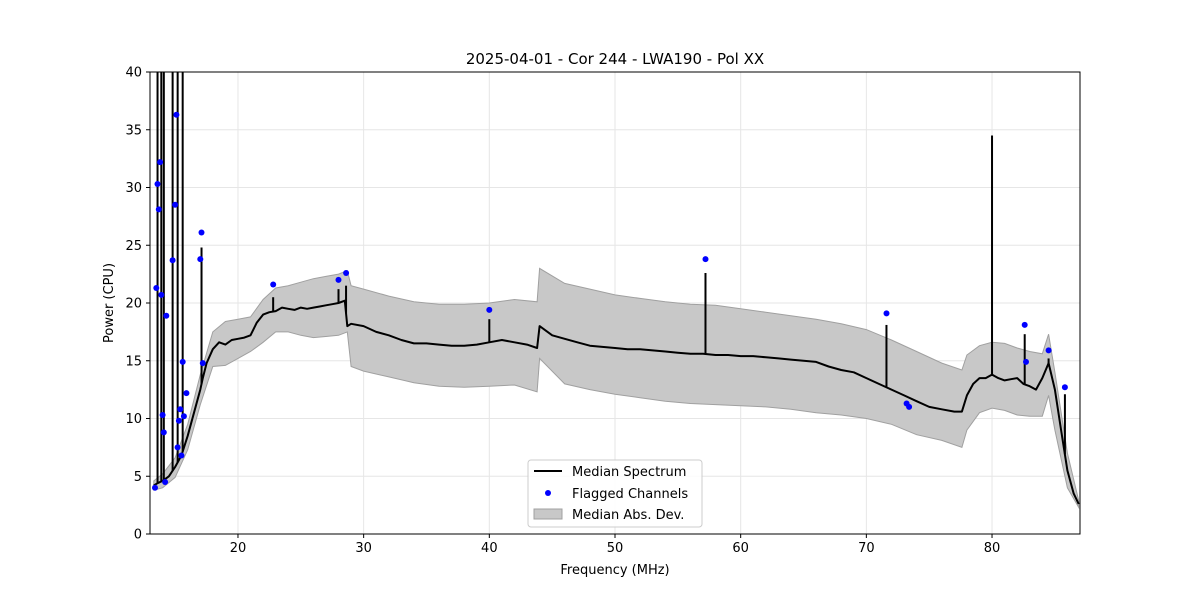 The width and height of the screenshot is (1200, 600). I want to click on x-tick-label: 60, so click(740, 548).